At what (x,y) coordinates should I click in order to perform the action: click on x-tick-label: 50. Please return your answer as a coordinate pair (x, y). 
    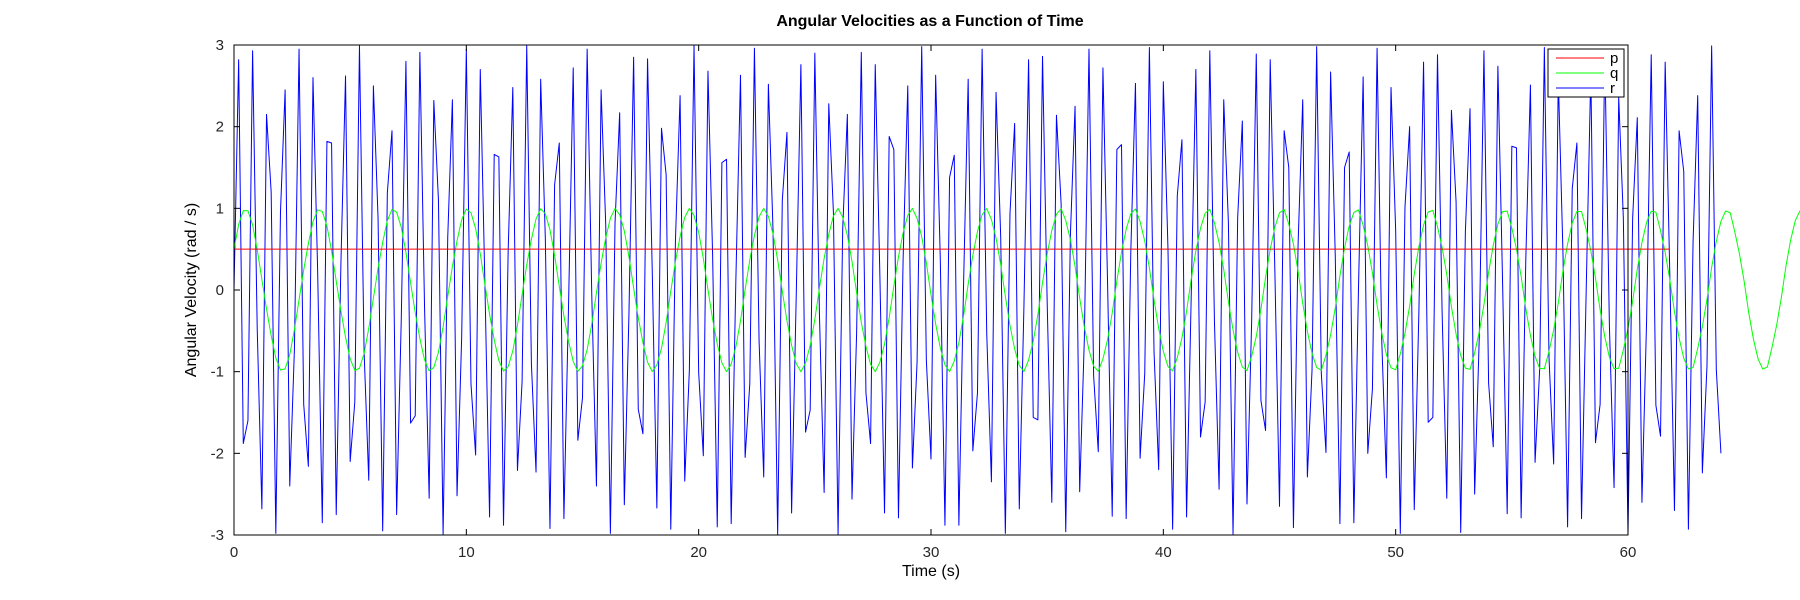
    Looking at the image, I should click on (1395, 552).